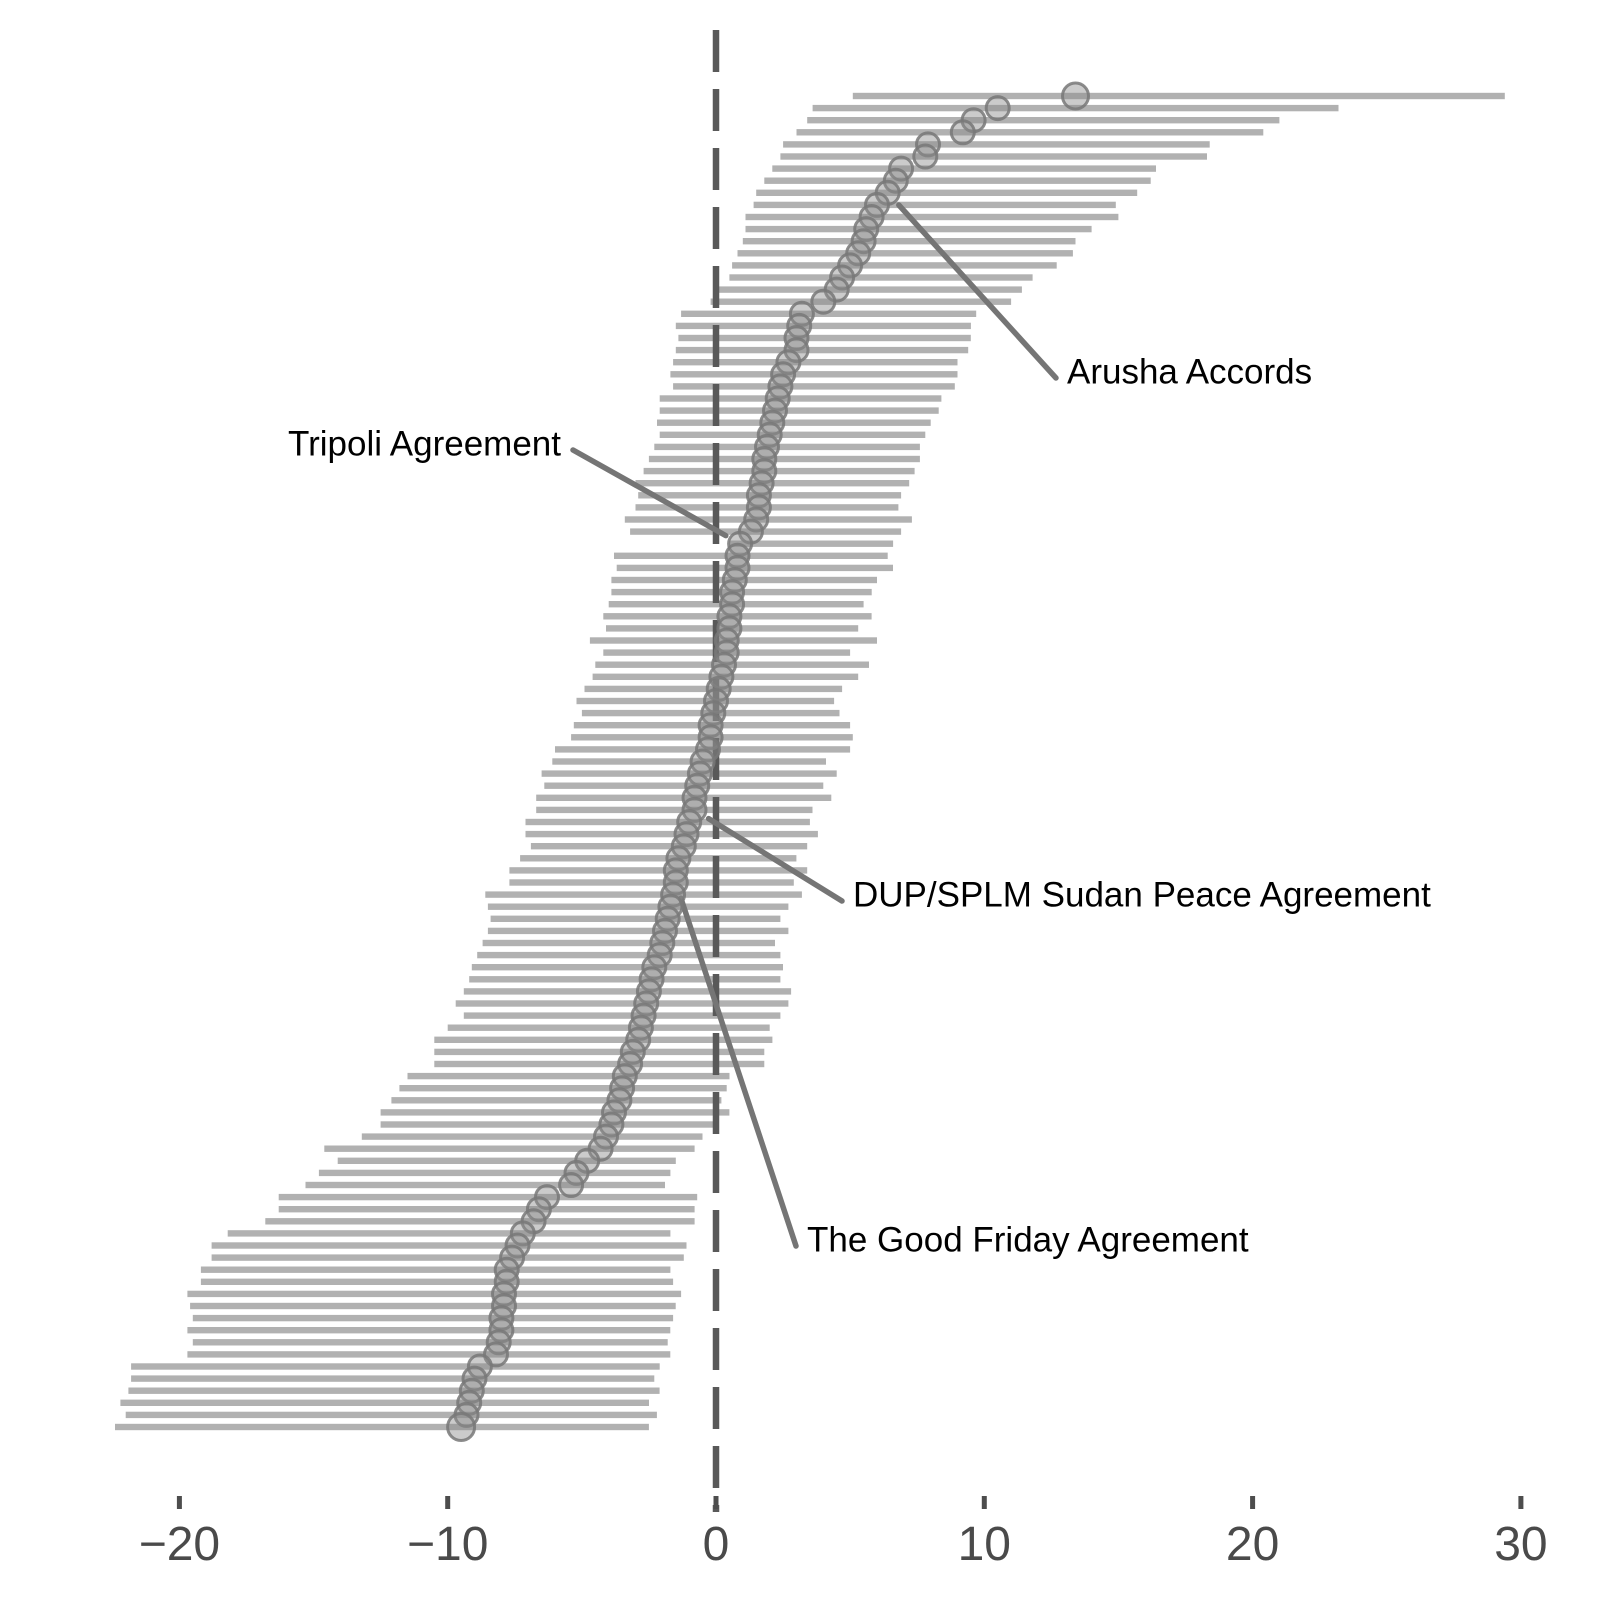 This screenshot has width=1600, height=1600. What do you see at coordinates (1189, 372) in the screenshot?
I see `annotation-label-arusha-accords: Arusha Accords` at bounding box center [1189, 372].